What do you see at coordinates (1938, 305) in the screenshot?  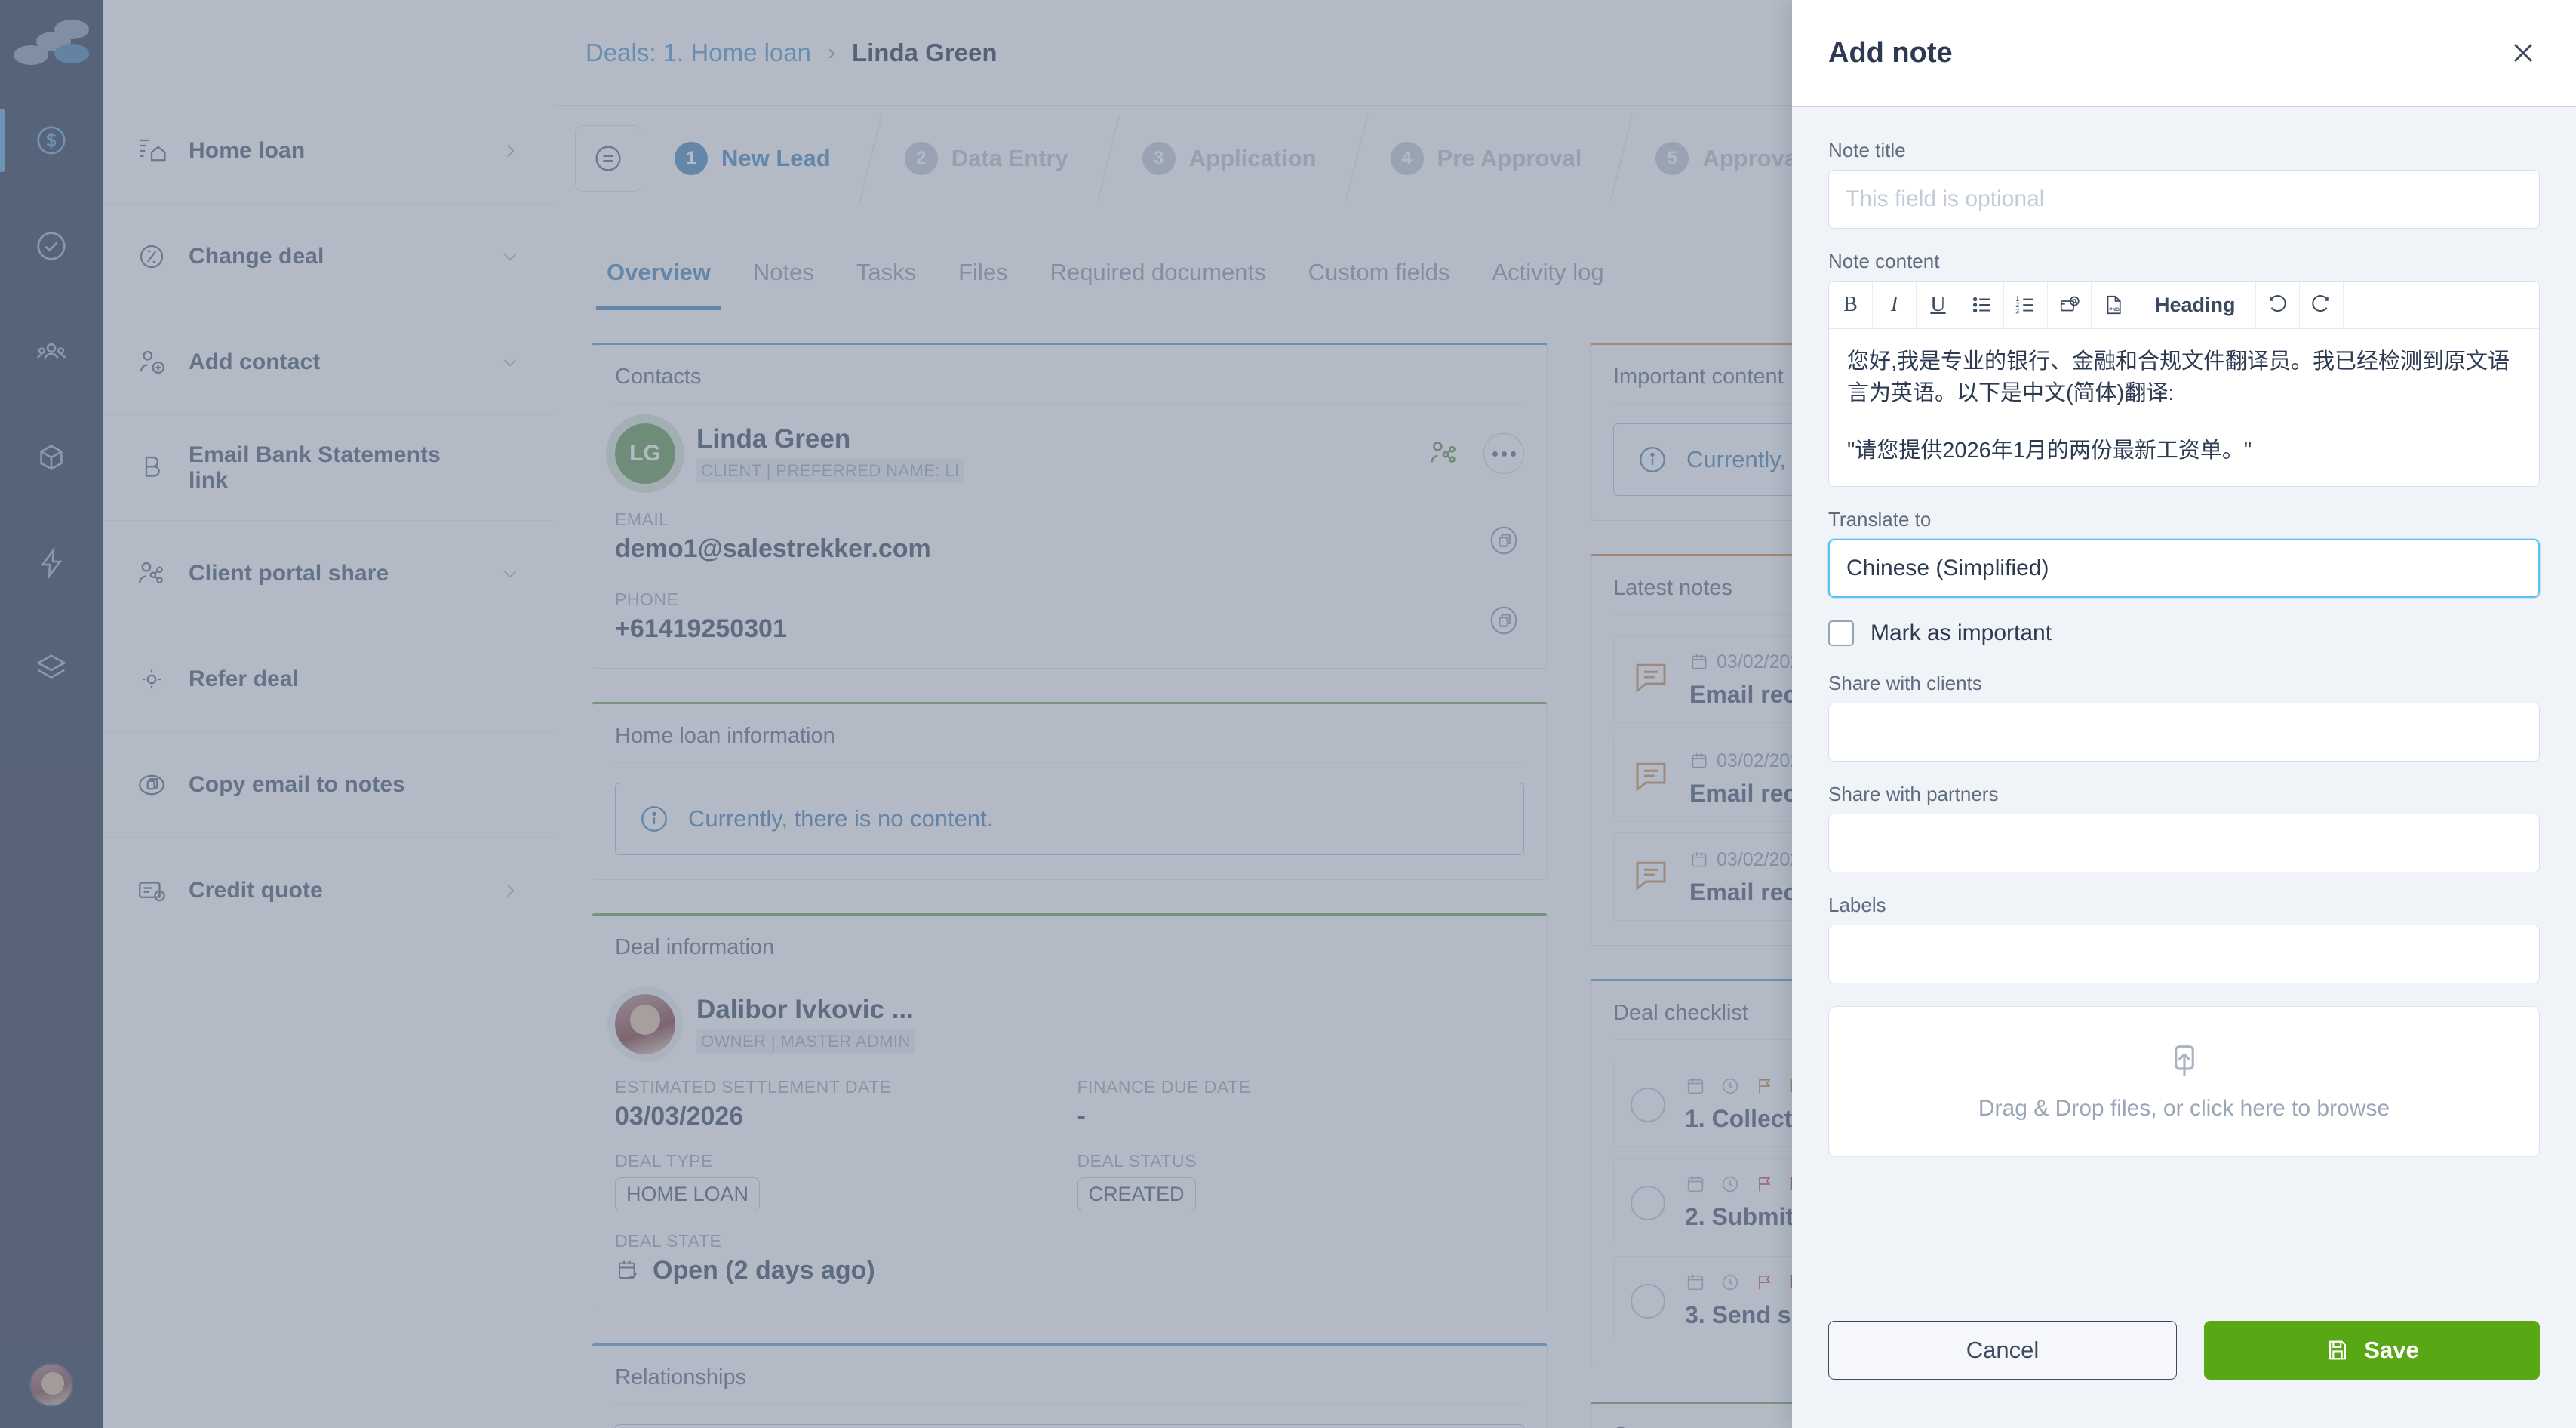 I see `underline-icon: U` at bounding box center [1938, 305].